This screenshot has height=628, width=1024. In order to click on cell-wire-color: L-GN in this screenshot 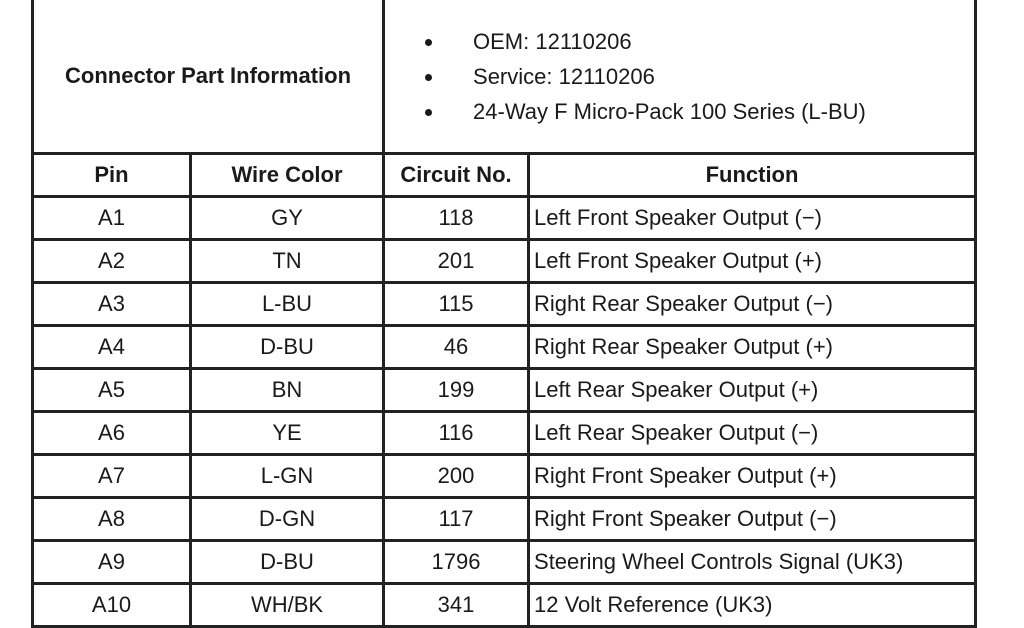, I will do `click(287, 476)`.